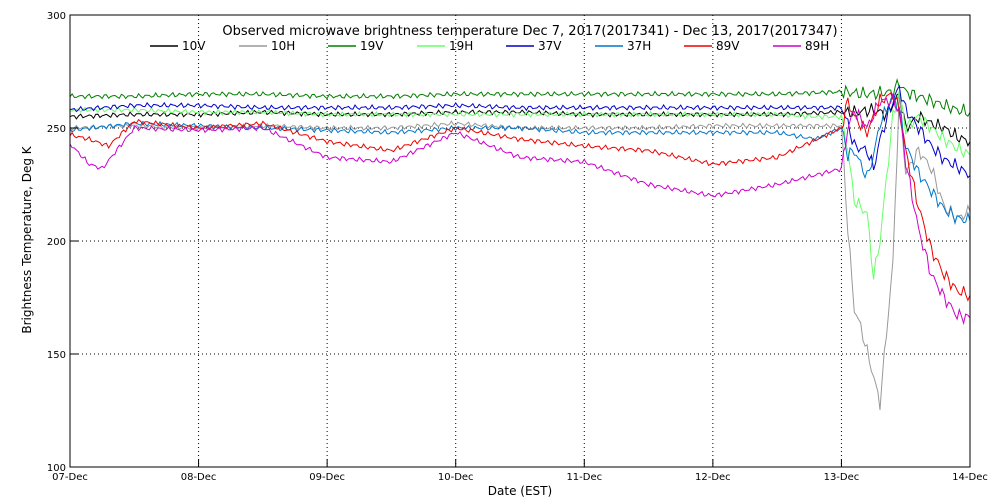  I want to click on y-tick-label: 100, so click(56, 468).